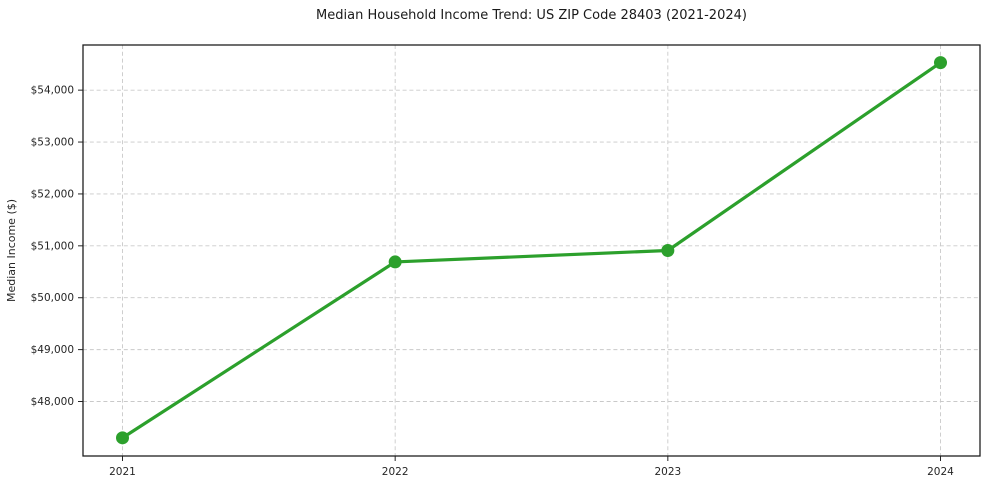 The width and height of the screenshot is (989, 490). I want to click on y-tick-label: $52,000, so click(52, 194).